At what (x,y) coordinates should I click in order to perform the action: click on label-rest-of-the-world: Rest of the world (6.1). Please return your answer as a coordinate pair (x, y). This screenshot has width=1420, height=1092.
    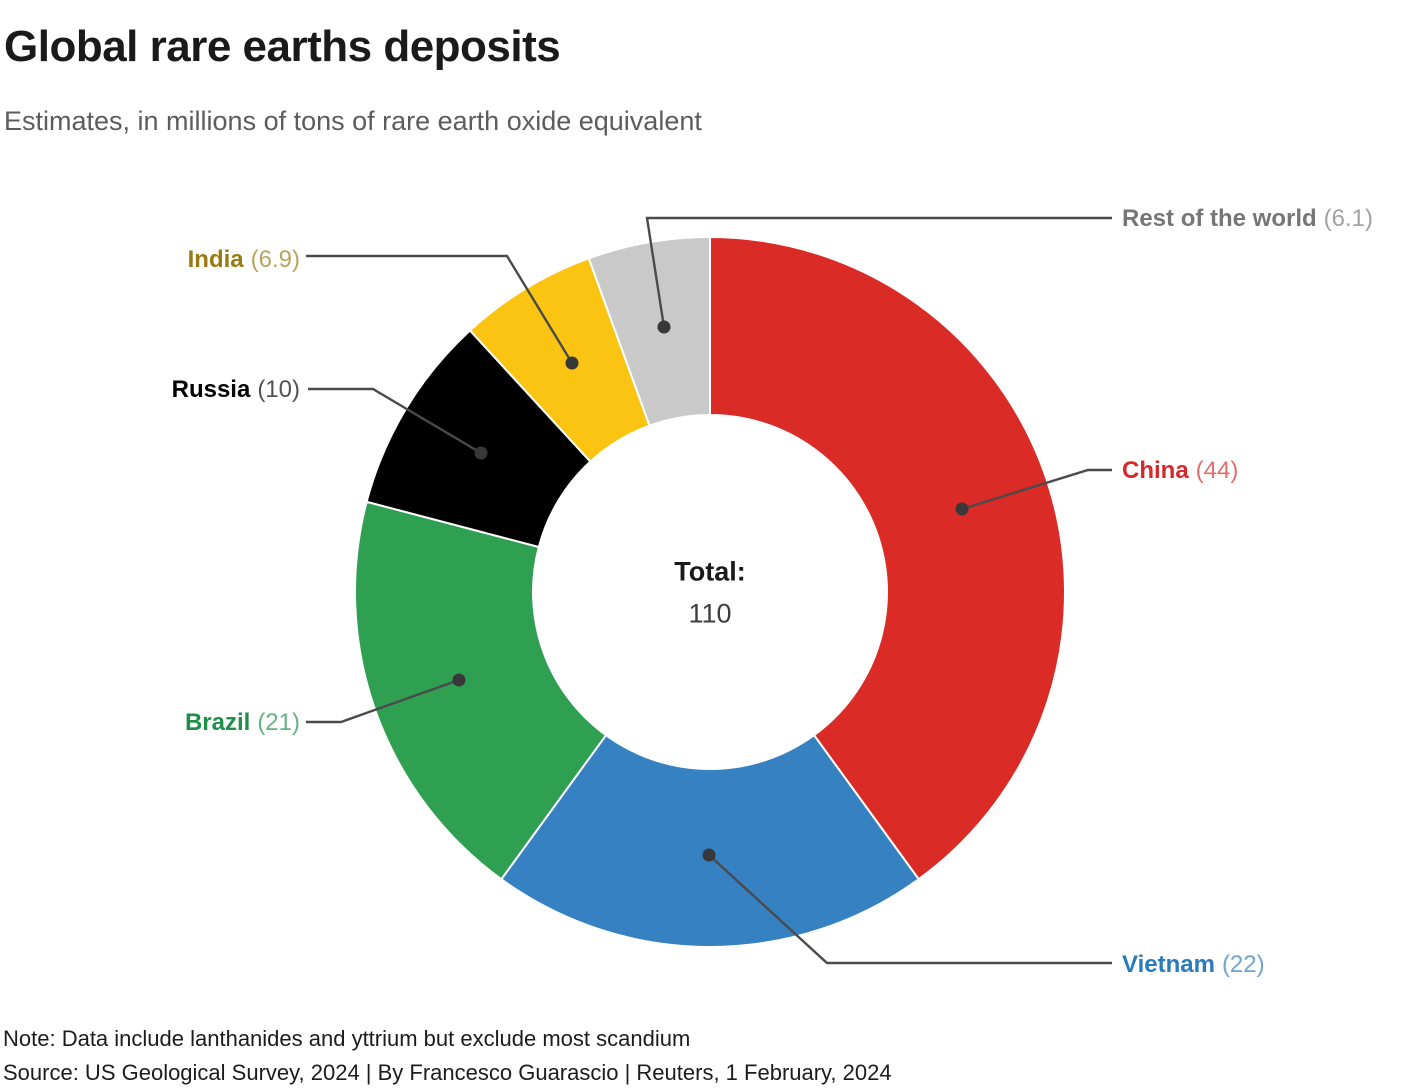
    Looking at the image, I should click on (1248, 218).